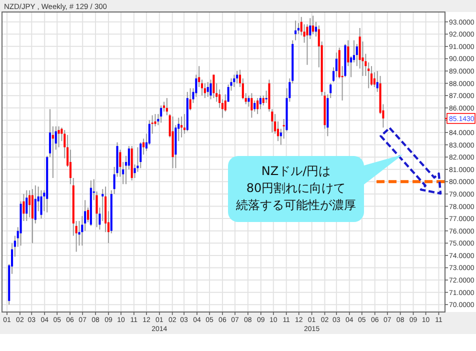 The width and height of the screenshot is (476, 351). I want to click on annotation: 続落する可能性が濃厚, so click(295, 205).